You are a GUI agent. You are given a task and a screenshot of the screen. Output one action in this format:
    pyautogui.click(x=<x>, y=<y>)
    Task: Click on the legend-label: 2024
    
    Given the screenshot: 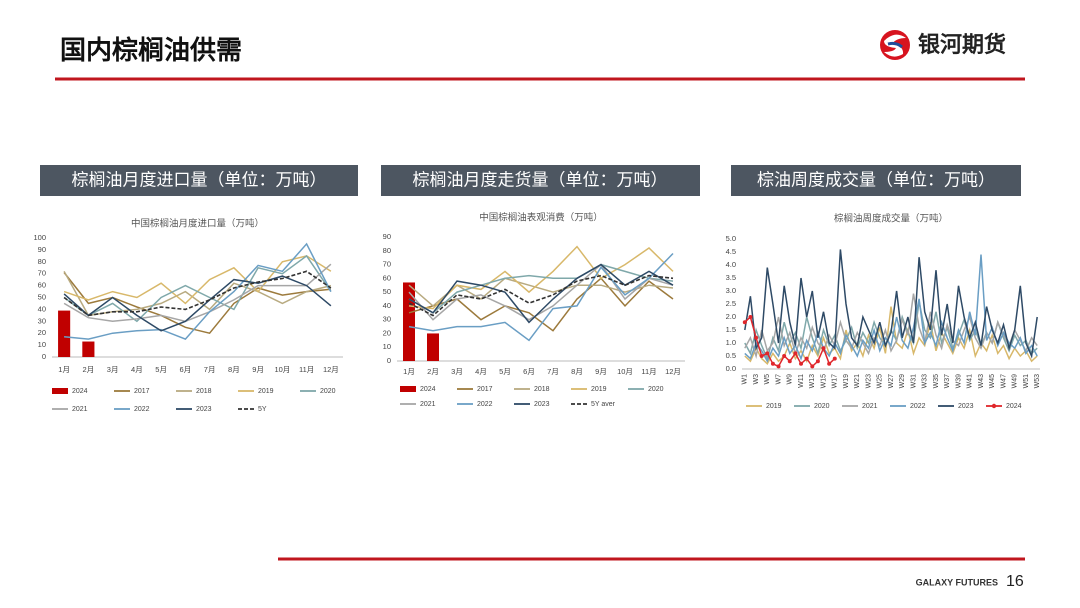 What is the action you would take?
    pyautogui.click(x=80, y=391)
    